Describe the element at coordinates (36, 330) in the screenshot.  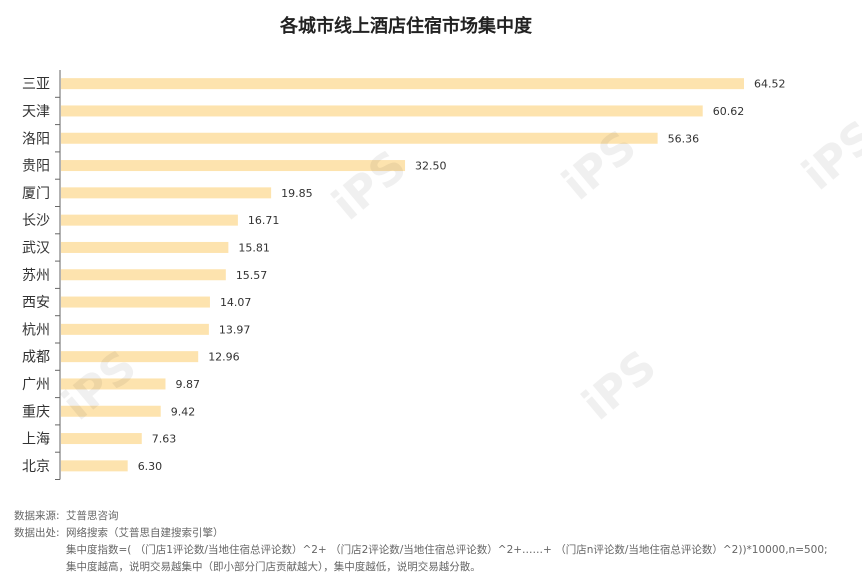
I see `category-label: 杭州` at that location.